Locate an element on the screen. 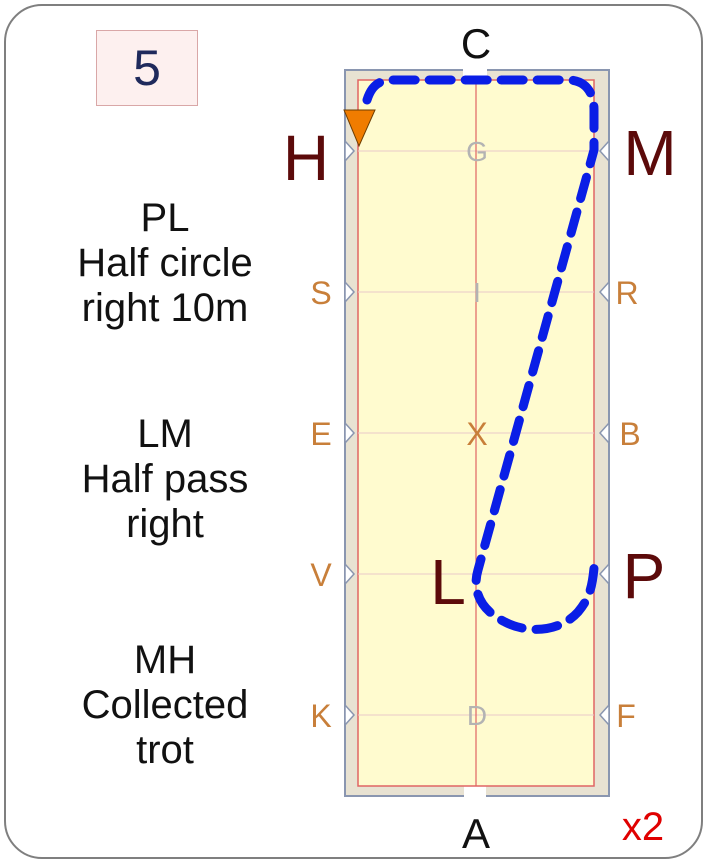 This screenshot has width=713, height=868. bottom-gate is located at coordinates (475, 792).